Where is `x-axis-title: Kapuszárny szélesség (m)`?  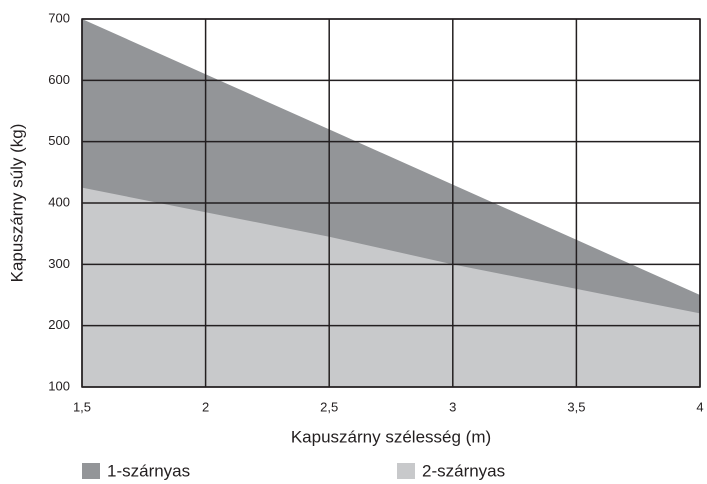 x-axis-title: Kapuszárny szélesség (m) is located at coordinates (391, 436).